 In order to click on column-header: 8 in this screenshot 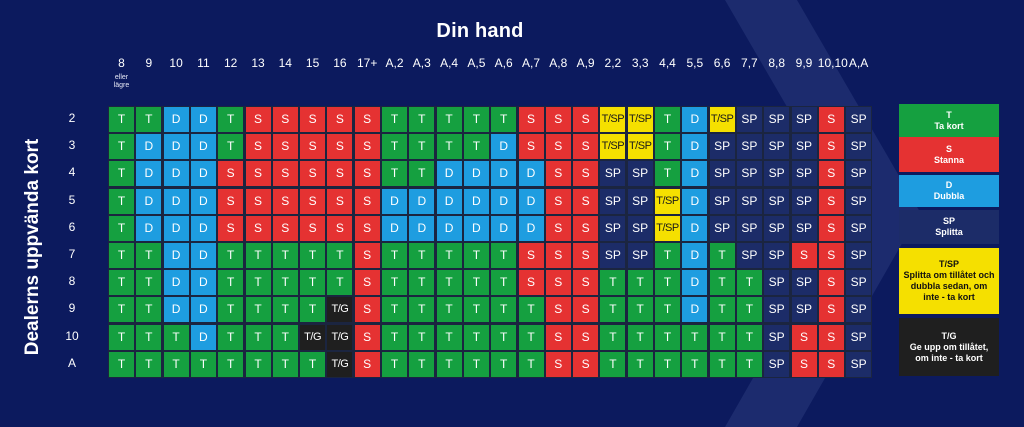, I will do `click(121, 63)`.